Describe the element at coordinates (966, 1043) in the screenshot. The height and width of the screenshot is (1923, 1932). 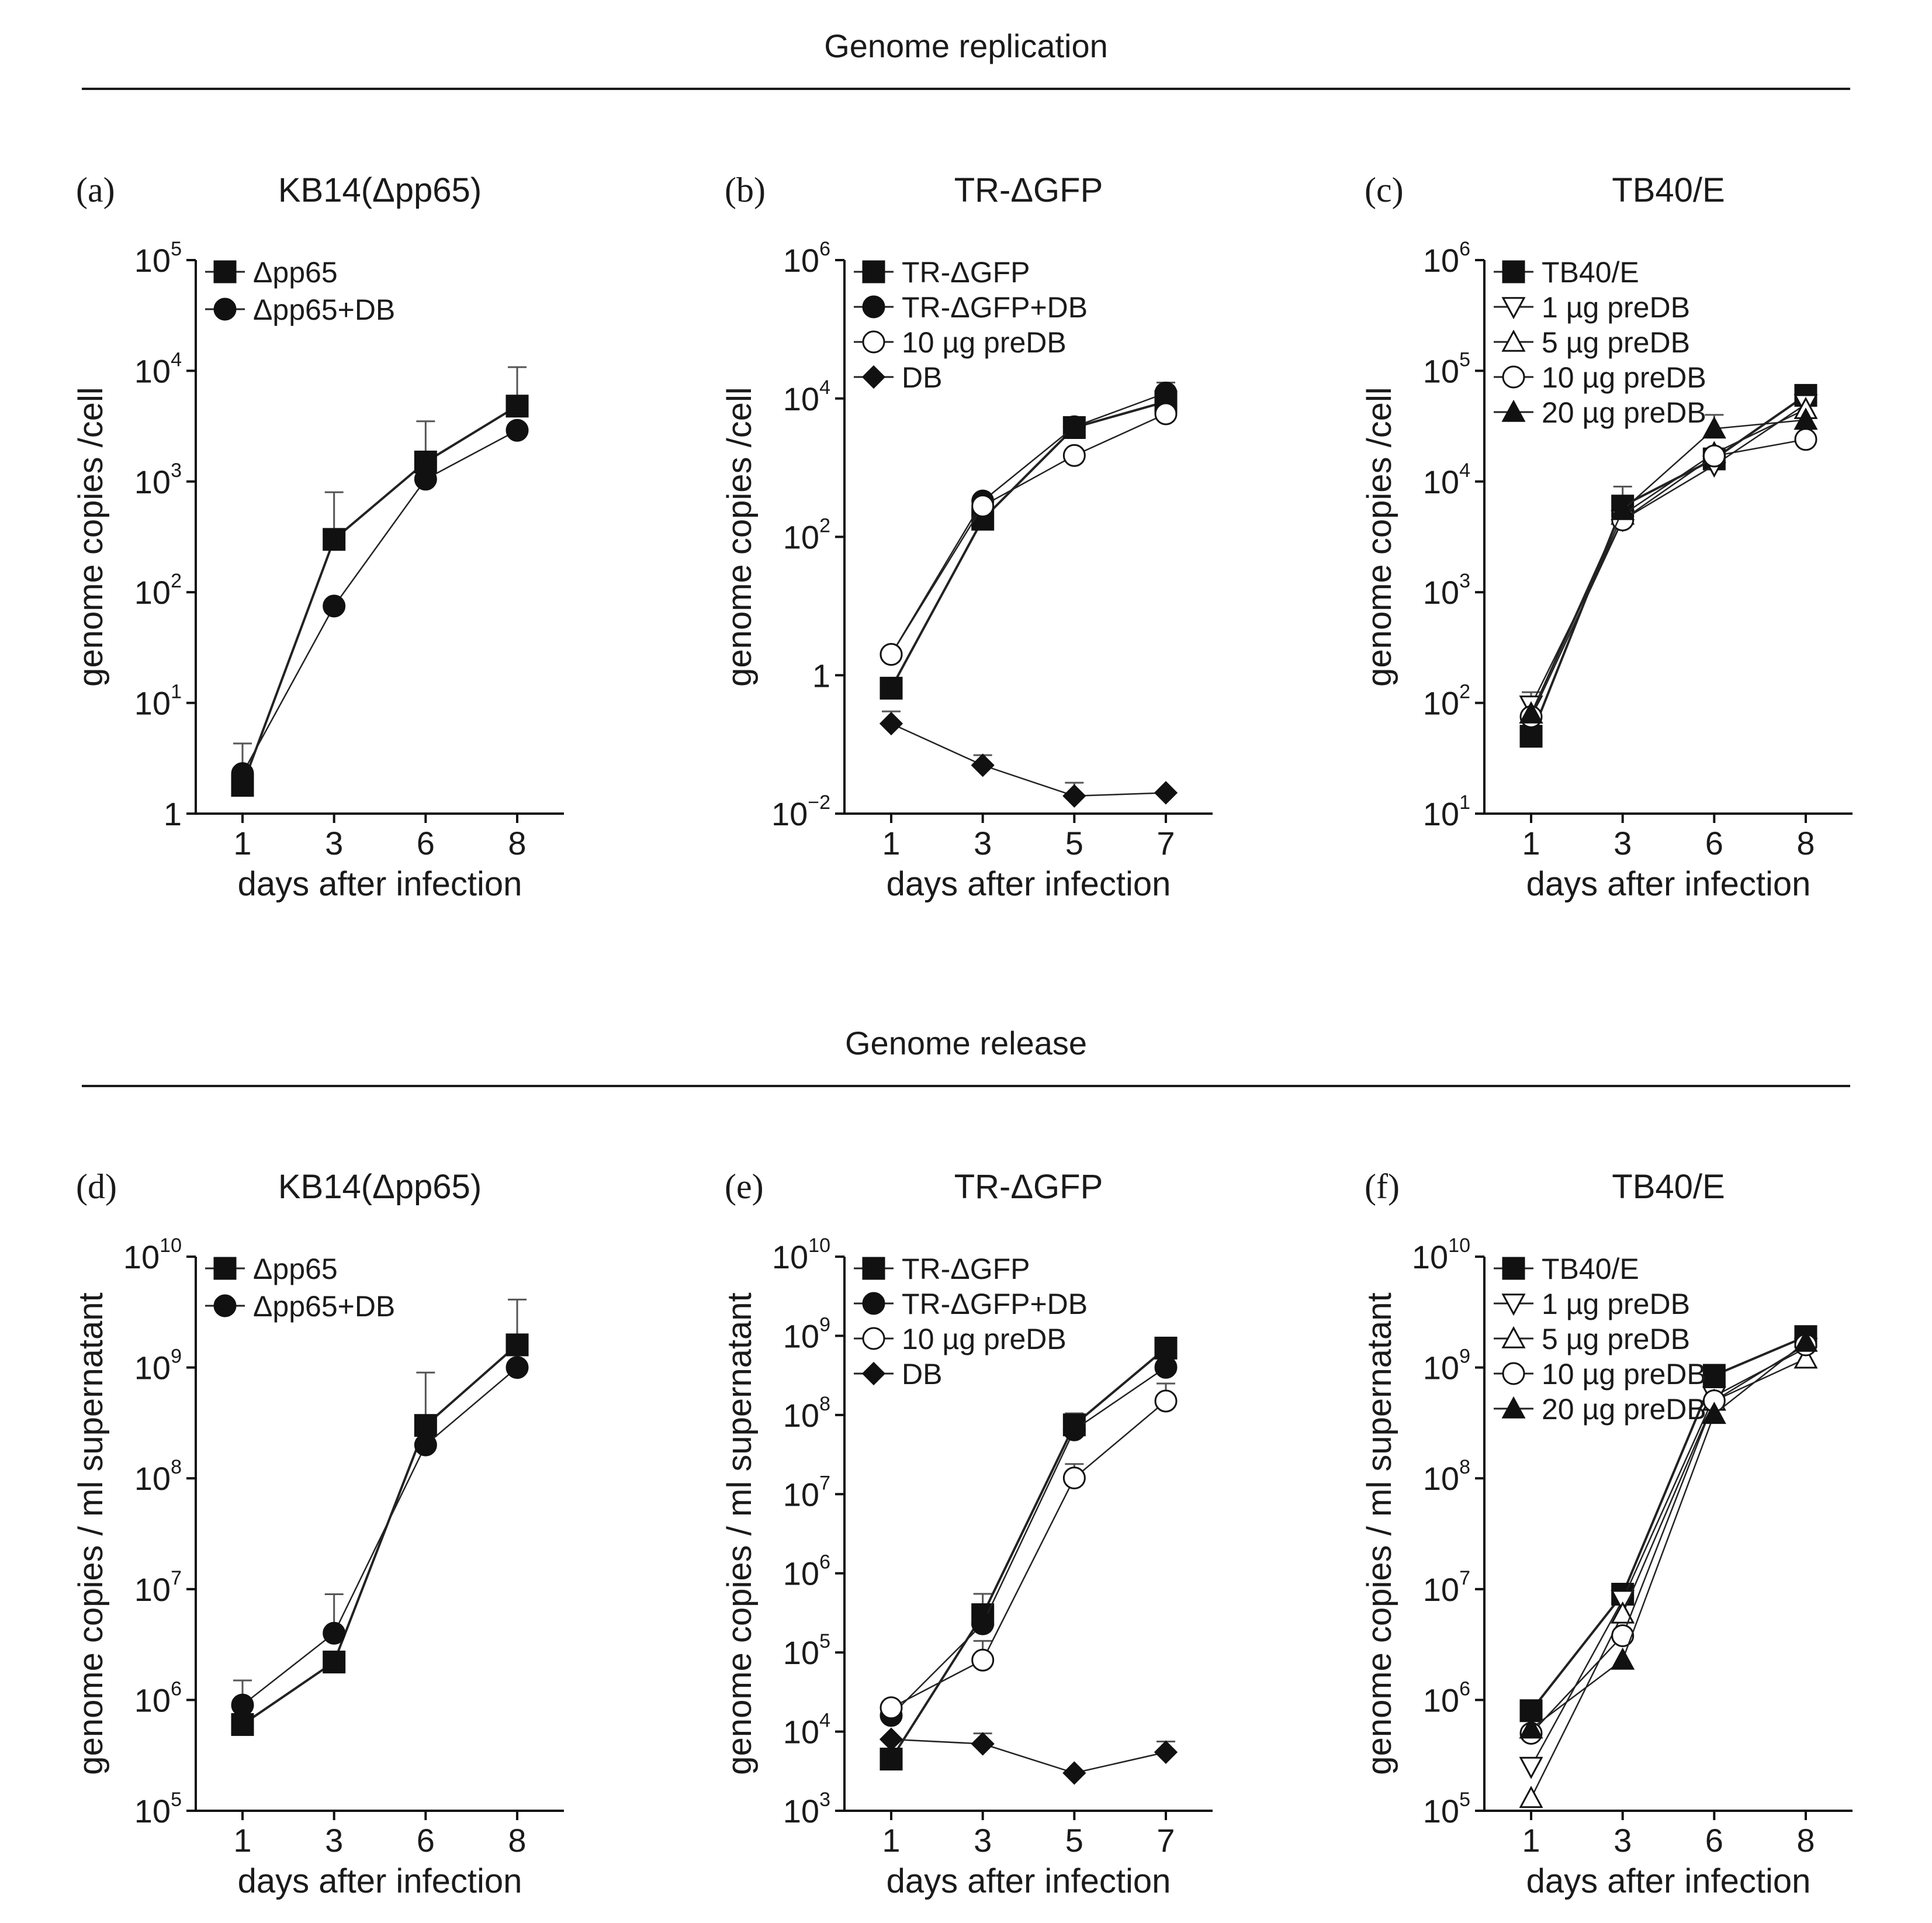
I see `section-title-release: Genome release` at that location.